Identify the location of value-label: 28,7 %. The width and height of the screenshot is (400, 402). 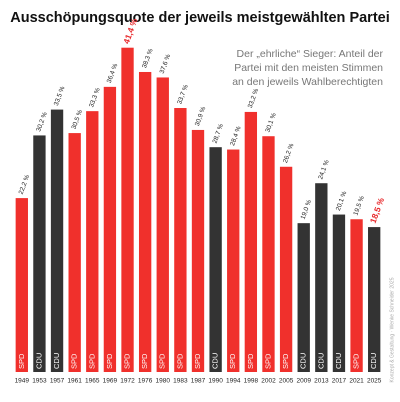
(219, 134).